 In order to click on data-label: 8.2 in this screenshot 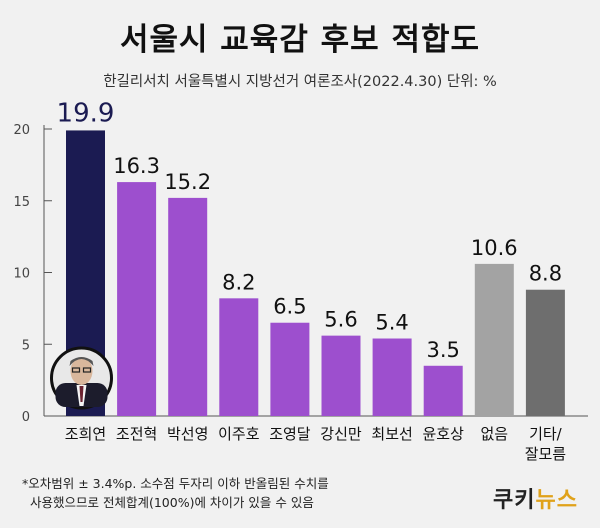, I will do `click(238, 282)`.